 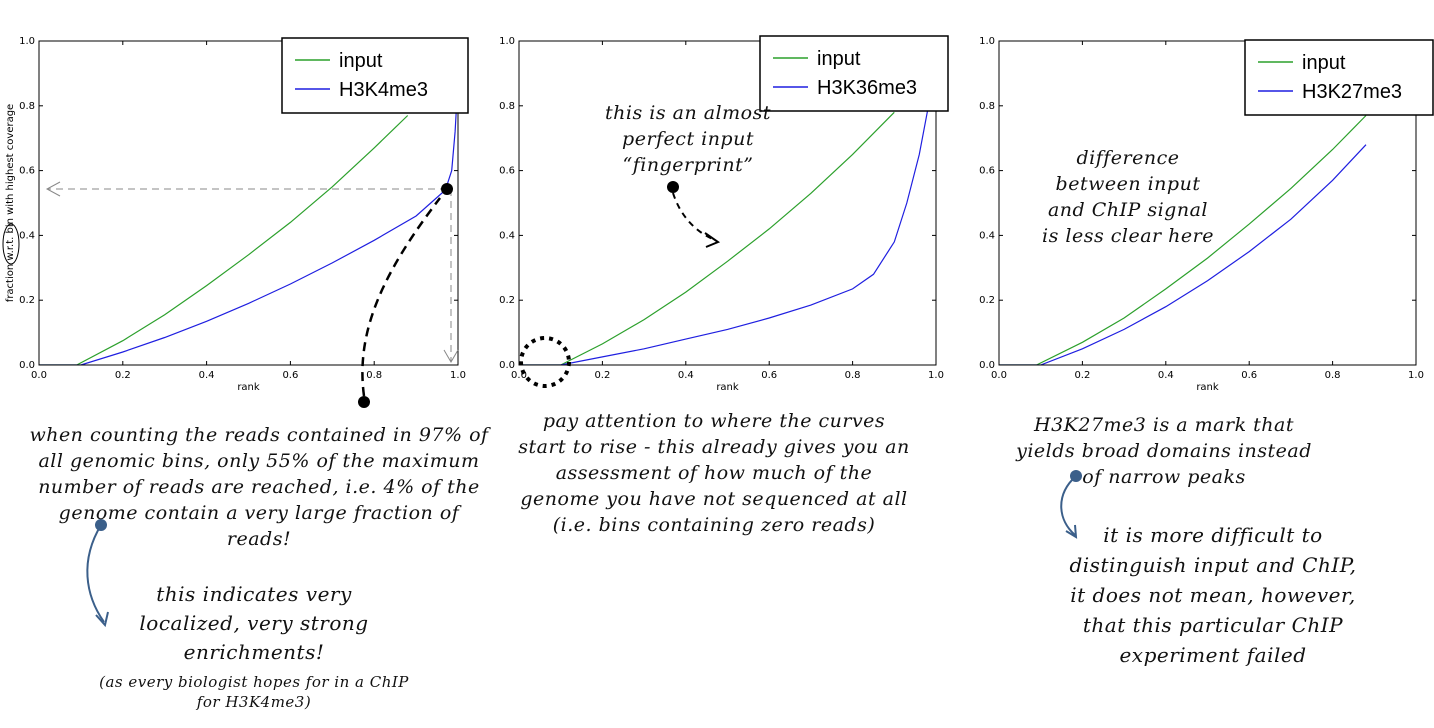 I want to click on legend: input H3K4me3, so click(x=375, y=75).